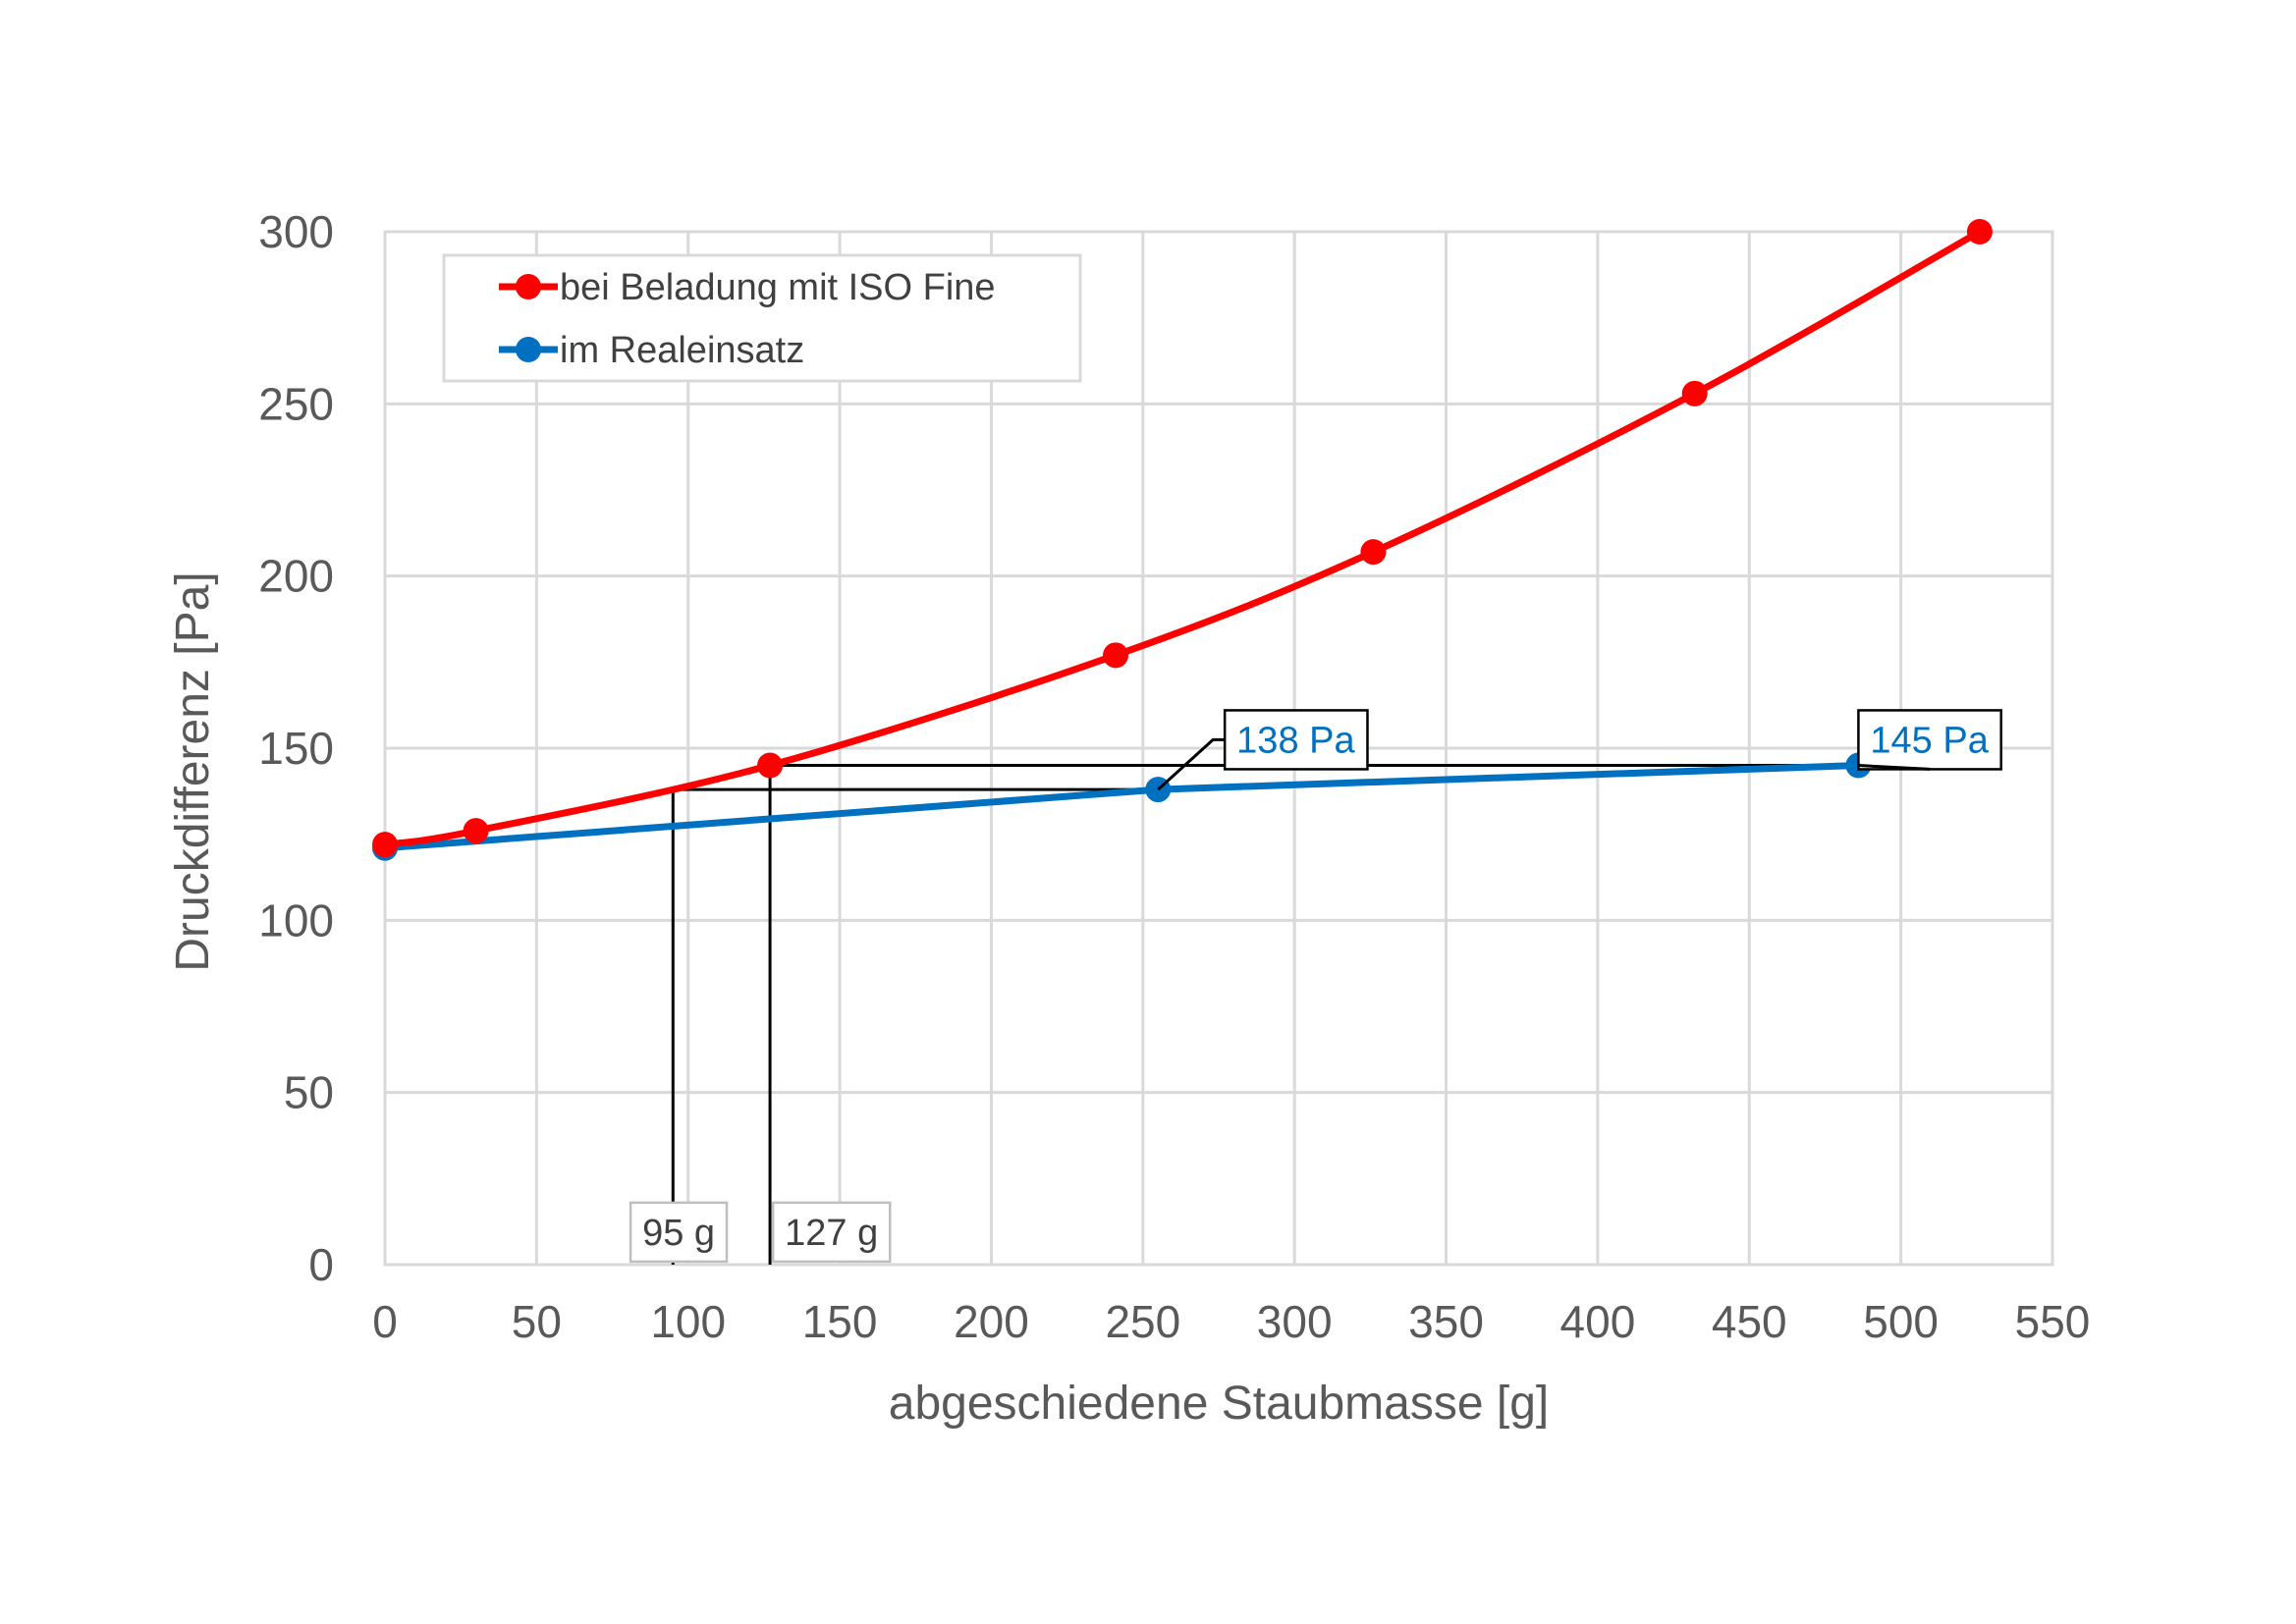  Describe the element at coordinates (991, 1321) in the screenshot. I see `x-tick-label: 200` at that location.